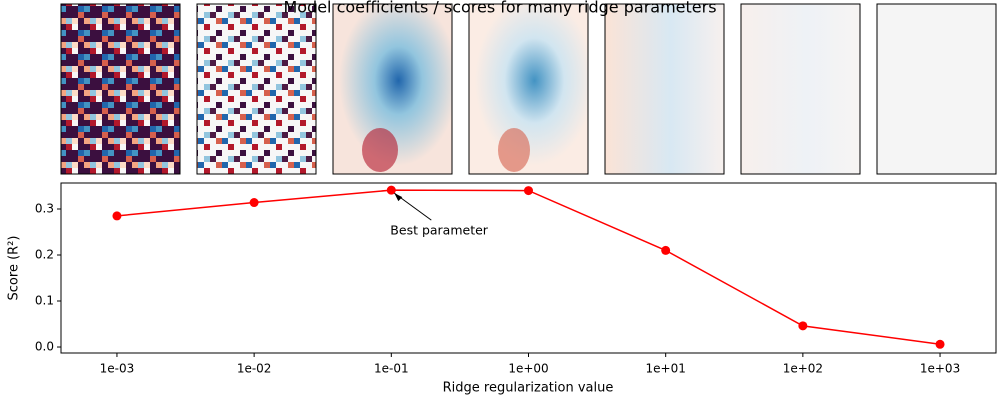 Image resolution: width=1000 pixels, height=400 pixels. I want to click on x-tick-label: 1e+02, so click(803, 369).